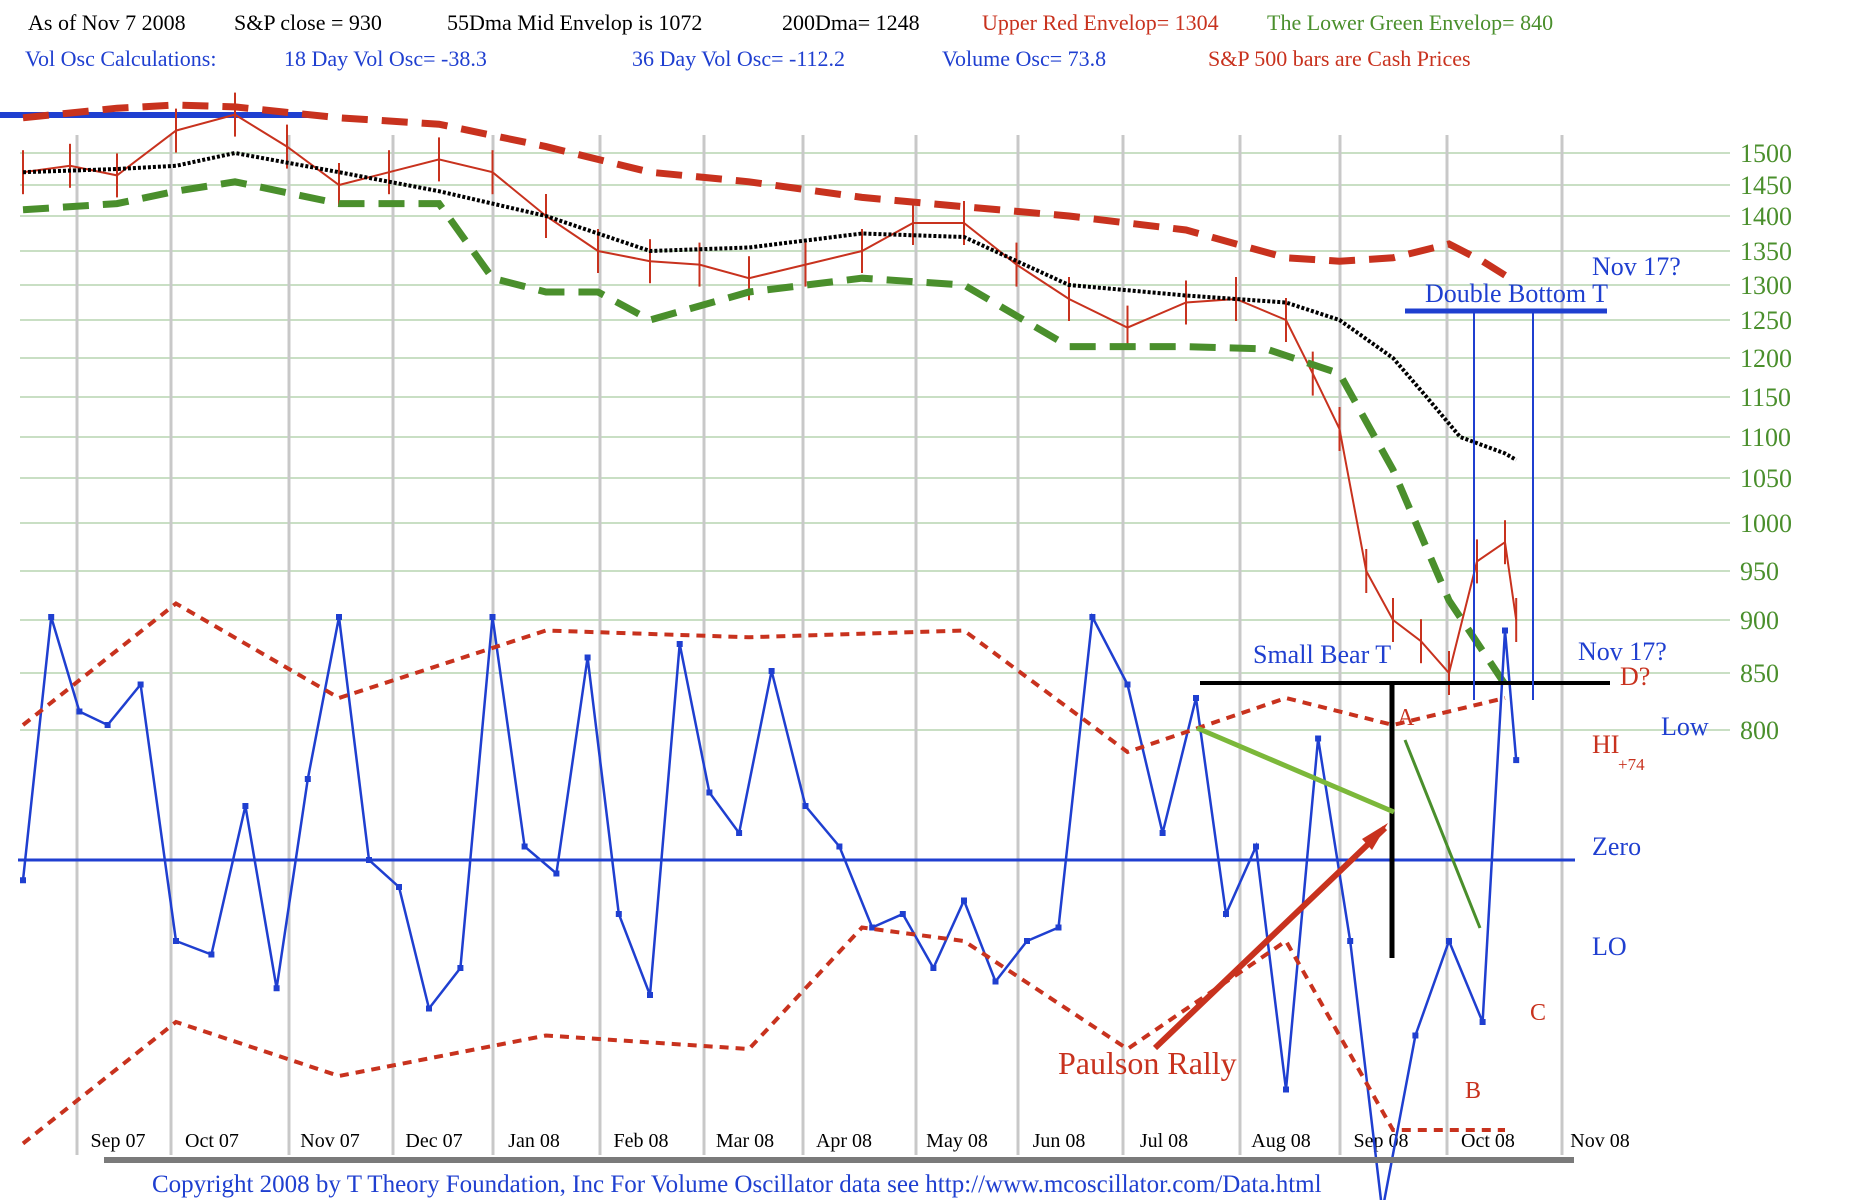 The width and height of the screenshot is (1875, 1200). Describe the element at coordinates (851, 22) in the screenshot. I see `header-200dma: 200Dma= 1248` at that location.